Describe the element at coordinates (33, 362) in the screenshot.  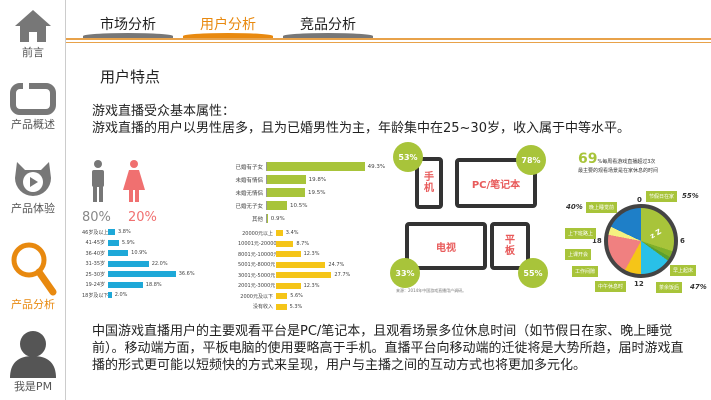
I see `sidebar-item-pm: 我是PM` at that location.